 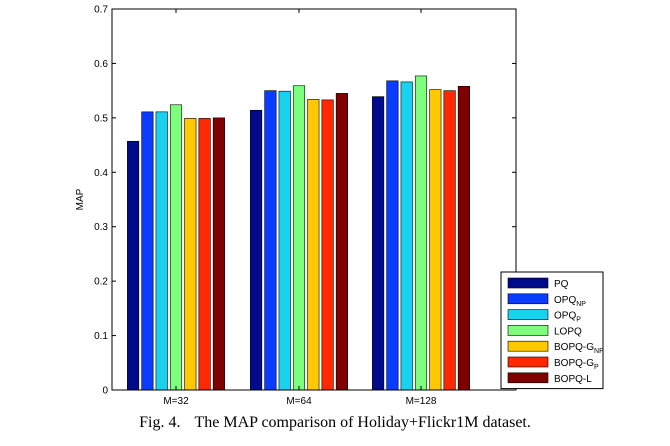 I want to click on y-tick-label: 0.3, so click(x=101, y=227).